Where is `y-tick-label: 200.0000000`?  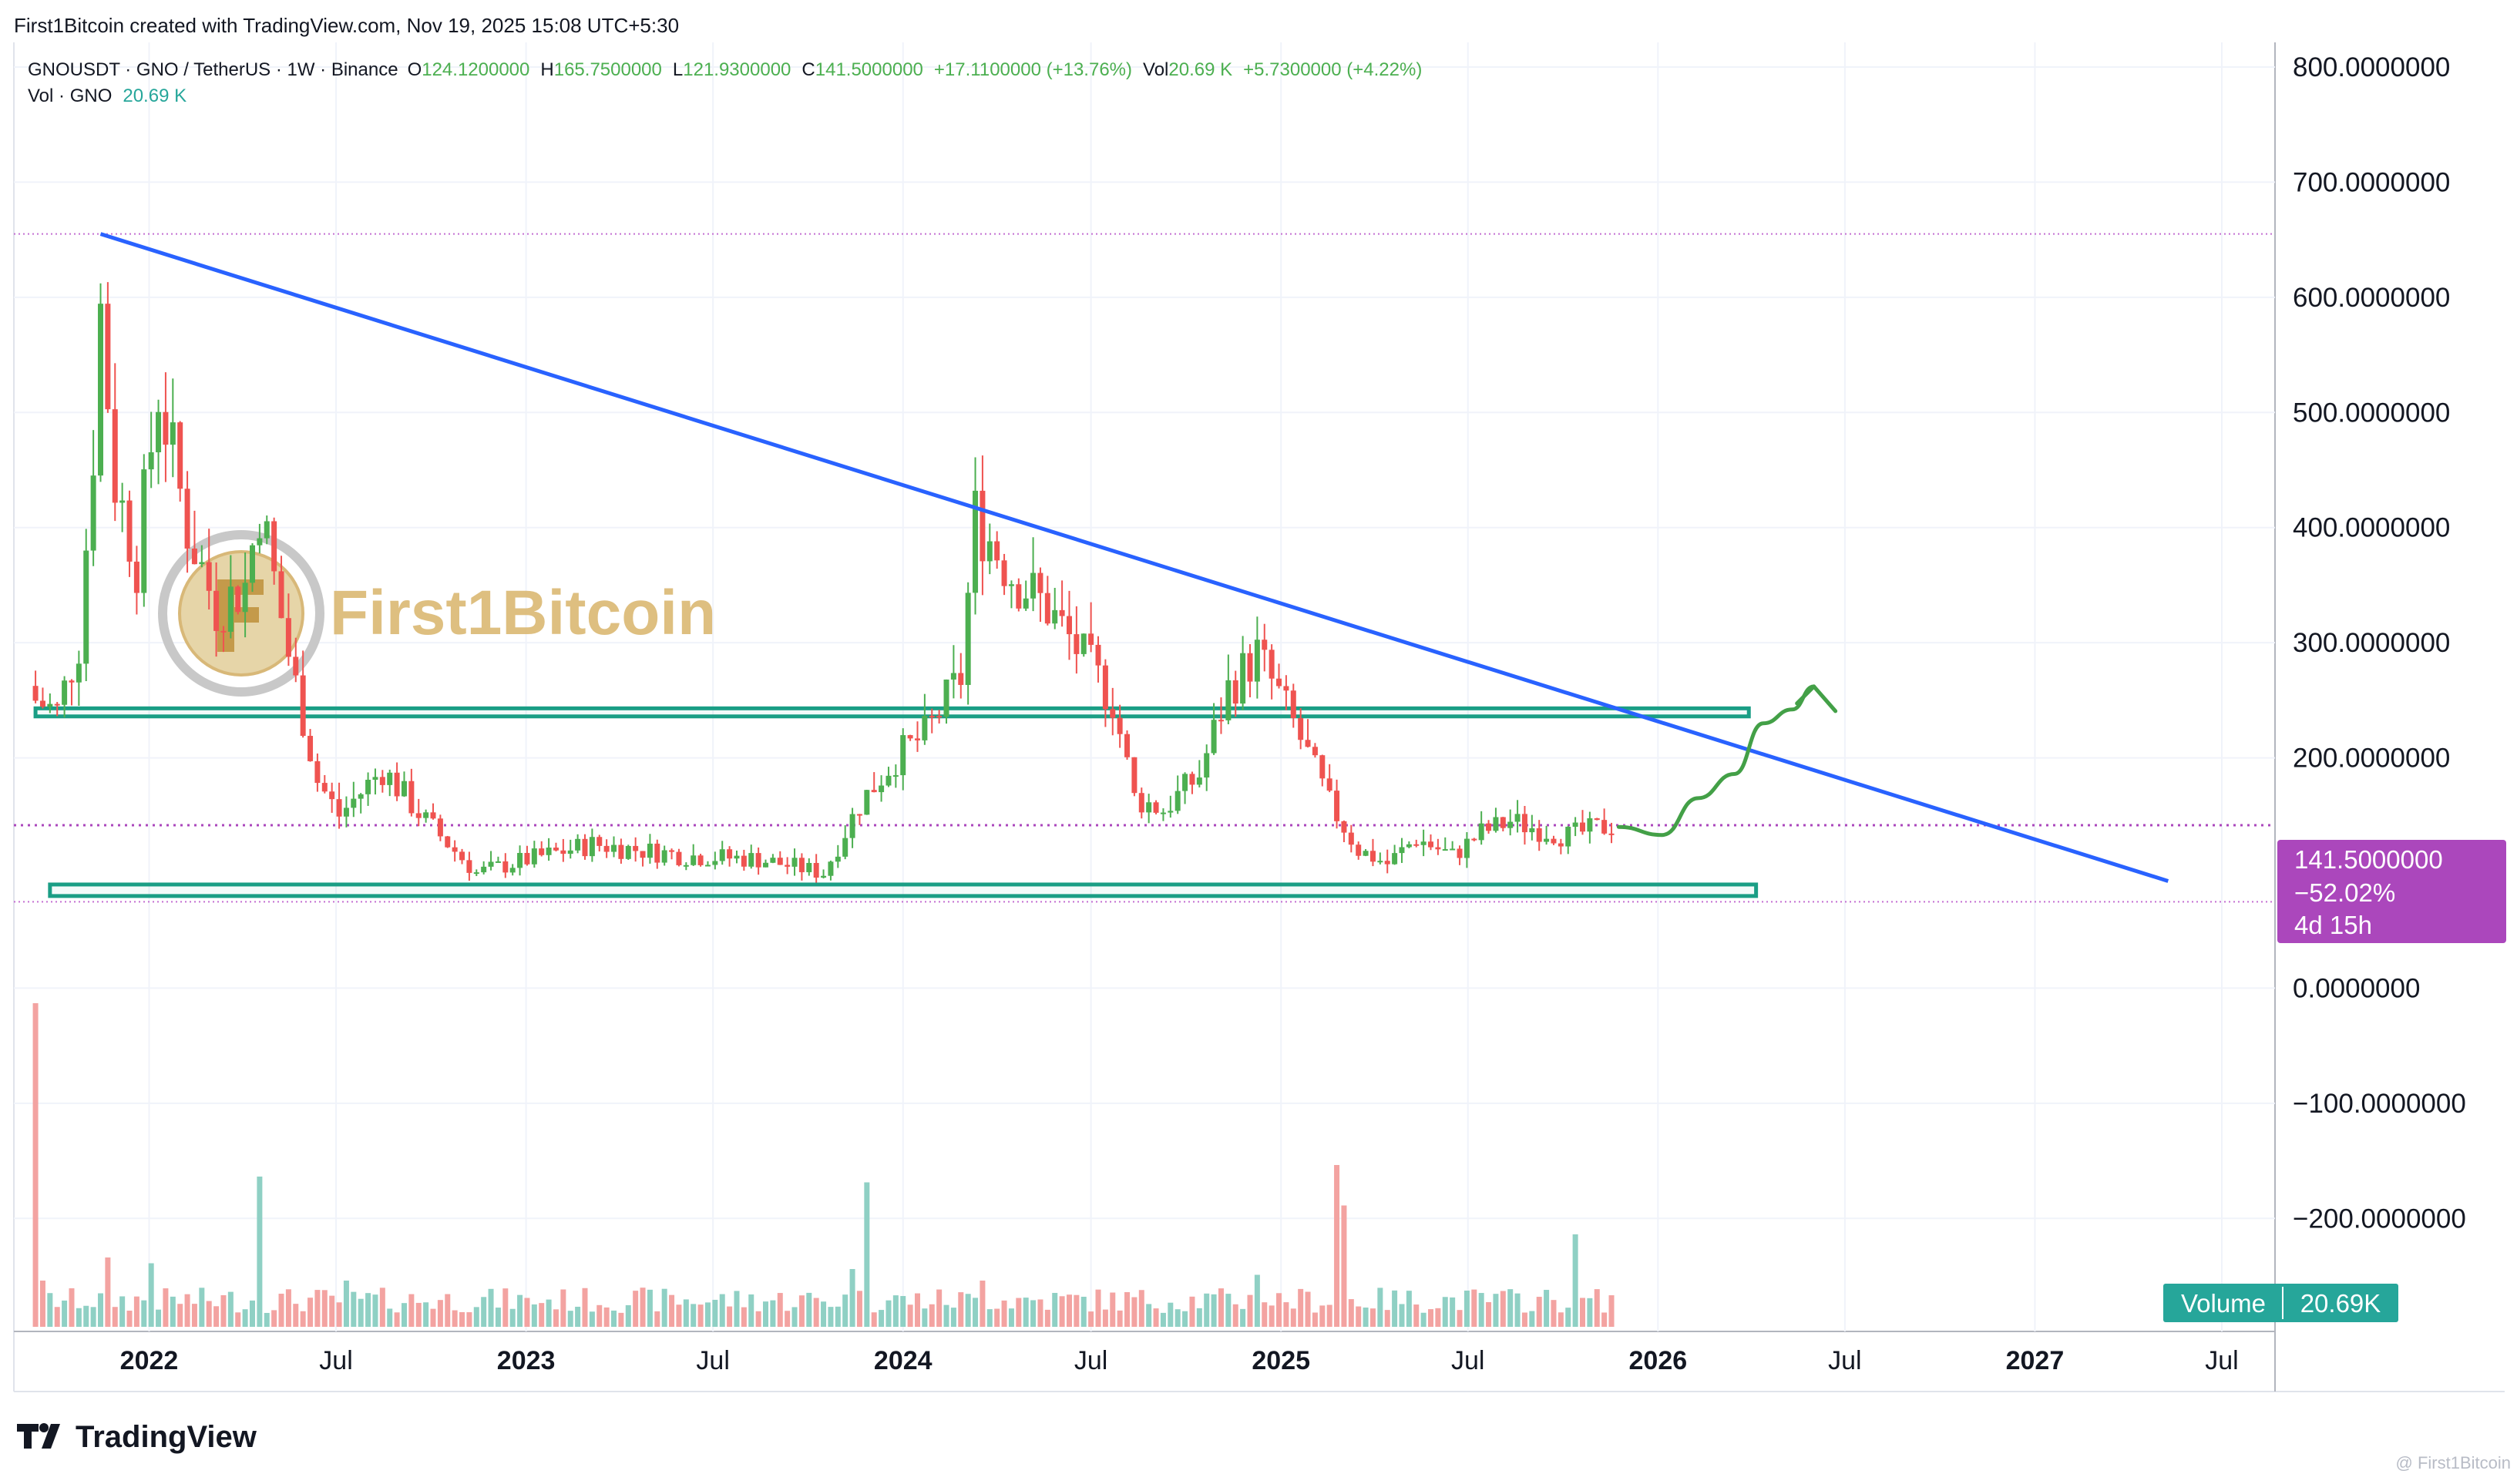
y-tick-label: 200.0000000 is located at coordinates (2371, 759).